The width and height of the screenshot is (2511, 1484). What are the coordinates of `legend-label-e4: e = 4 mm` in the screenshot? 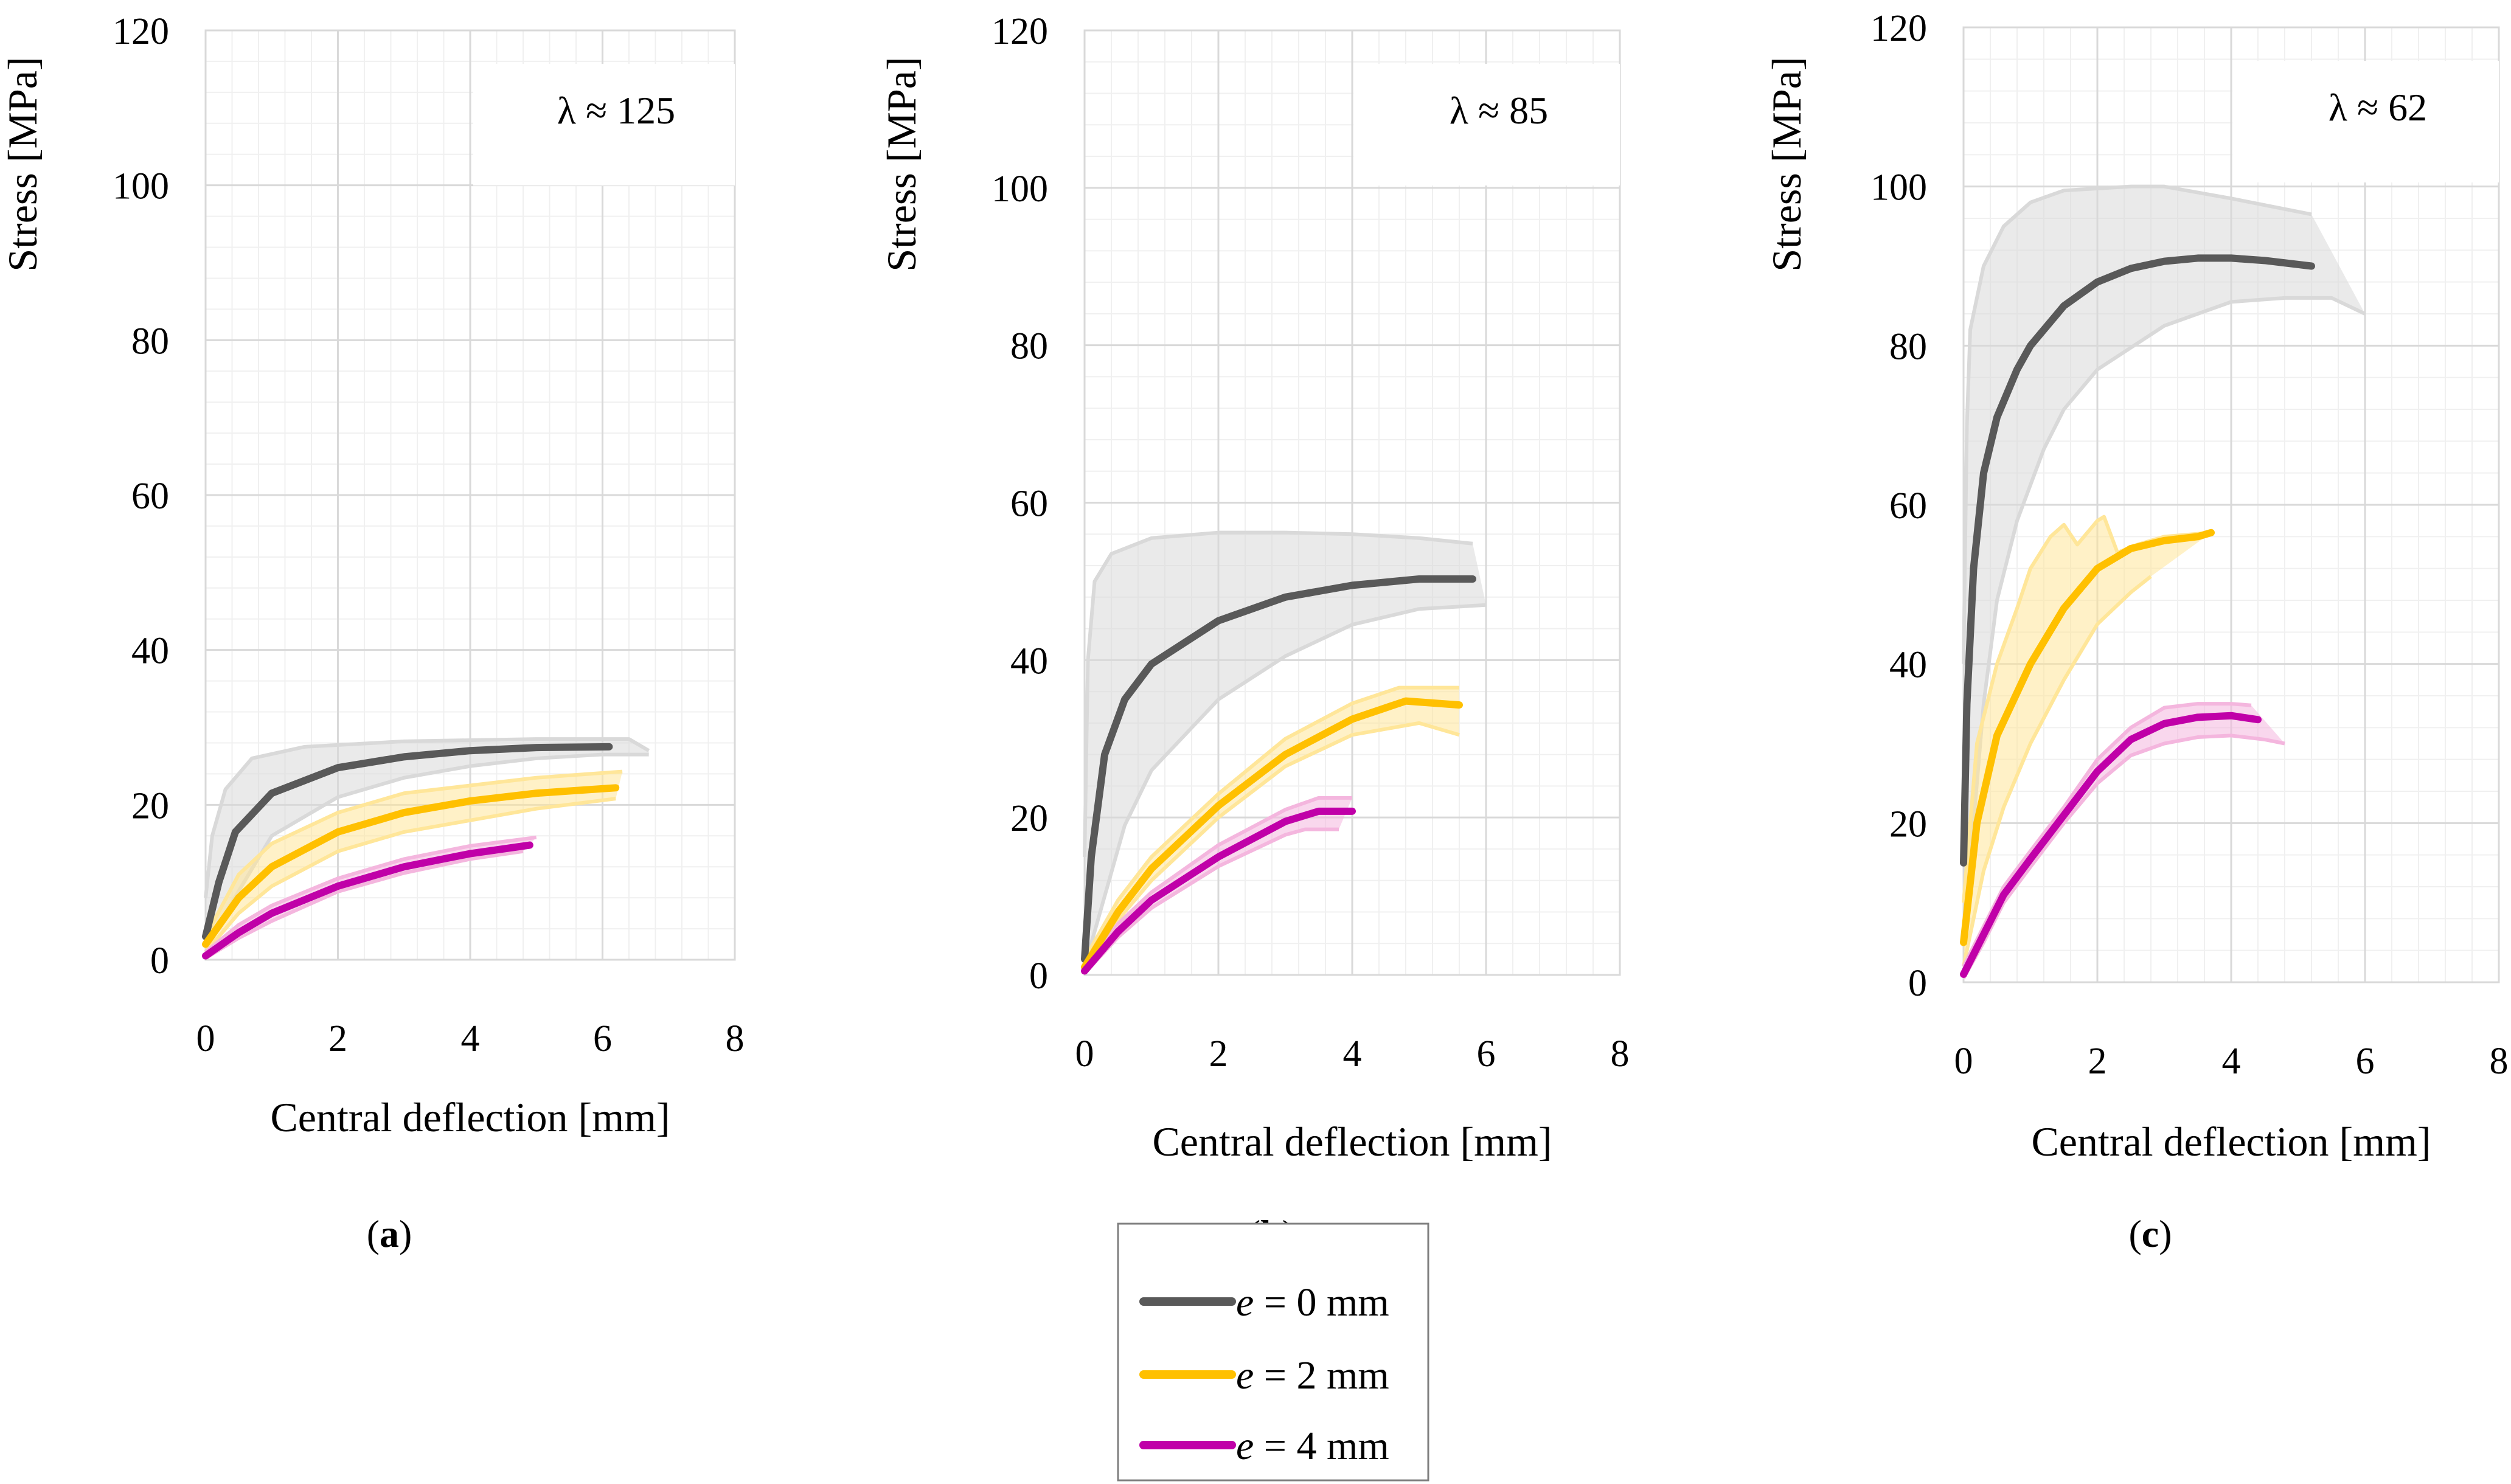 It's located at (1312, 1446).